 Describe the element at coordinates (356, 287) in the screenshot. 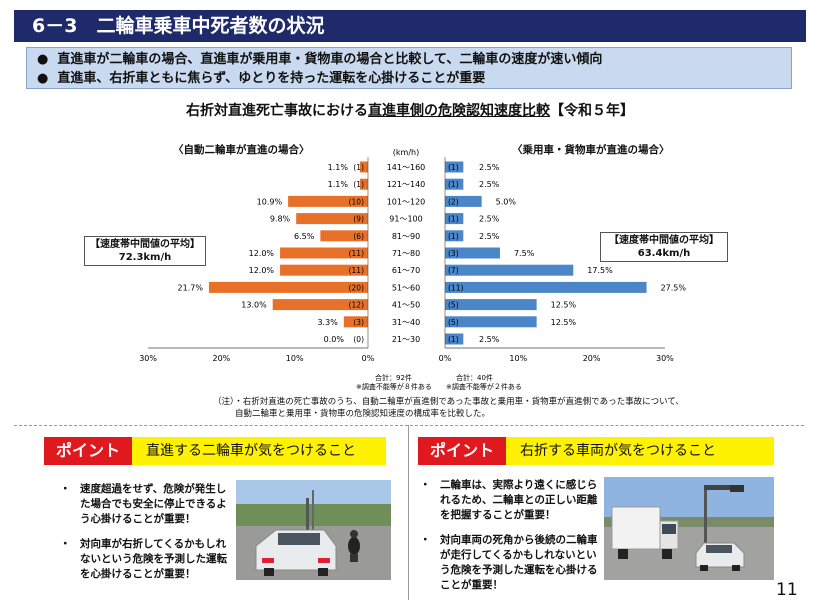

I see `left-count-label: (20)` at that location.